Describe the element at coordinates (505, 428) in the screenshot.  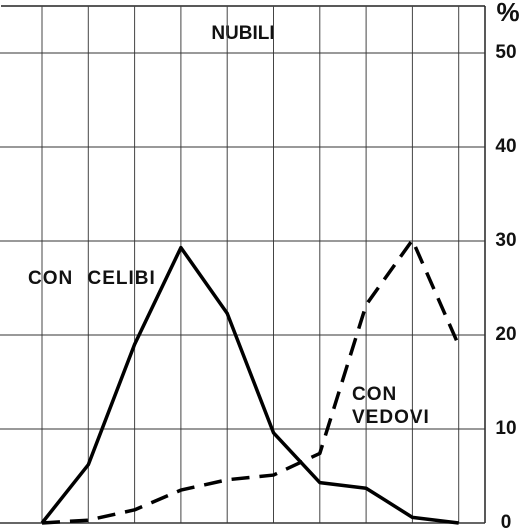
I see `y-tick-label: 10` at that location.